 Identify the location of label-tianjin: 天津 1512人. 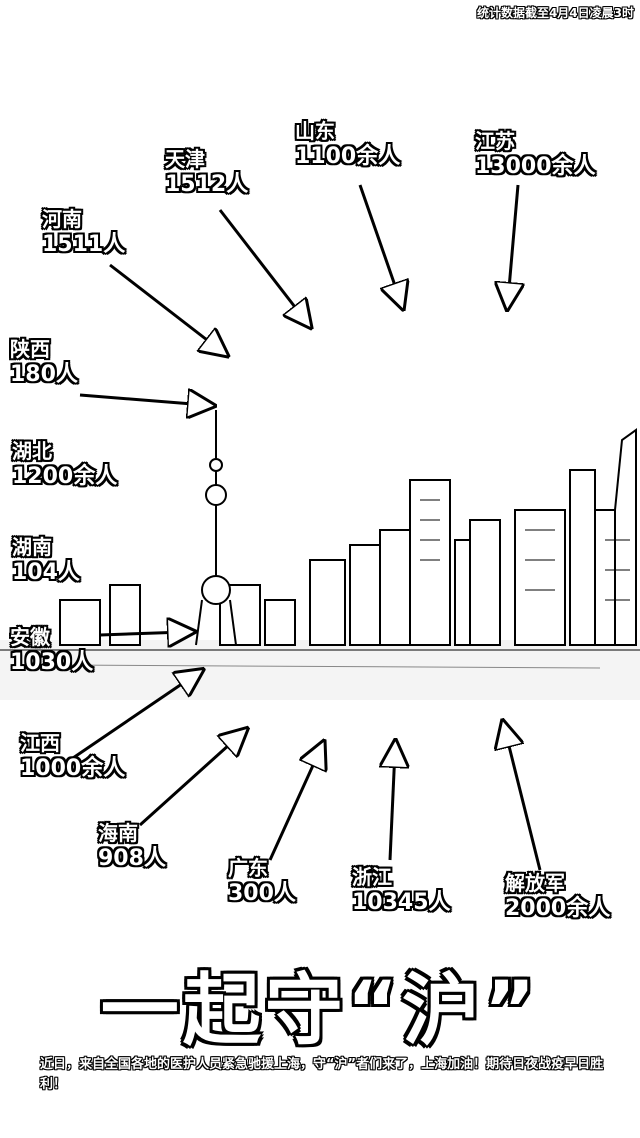
(206, 172).